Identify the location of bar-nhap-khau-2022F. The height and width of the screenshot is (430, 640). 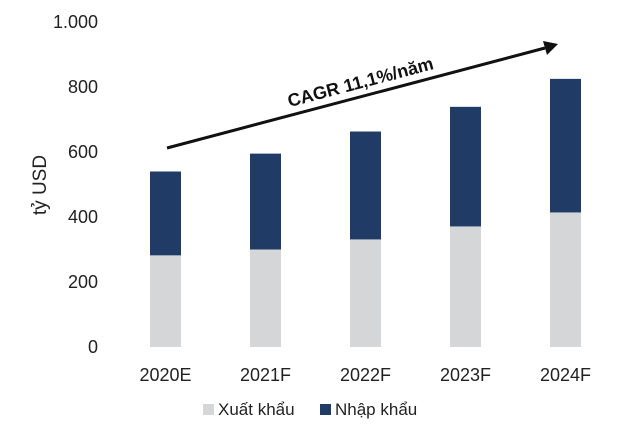
(365, 185).